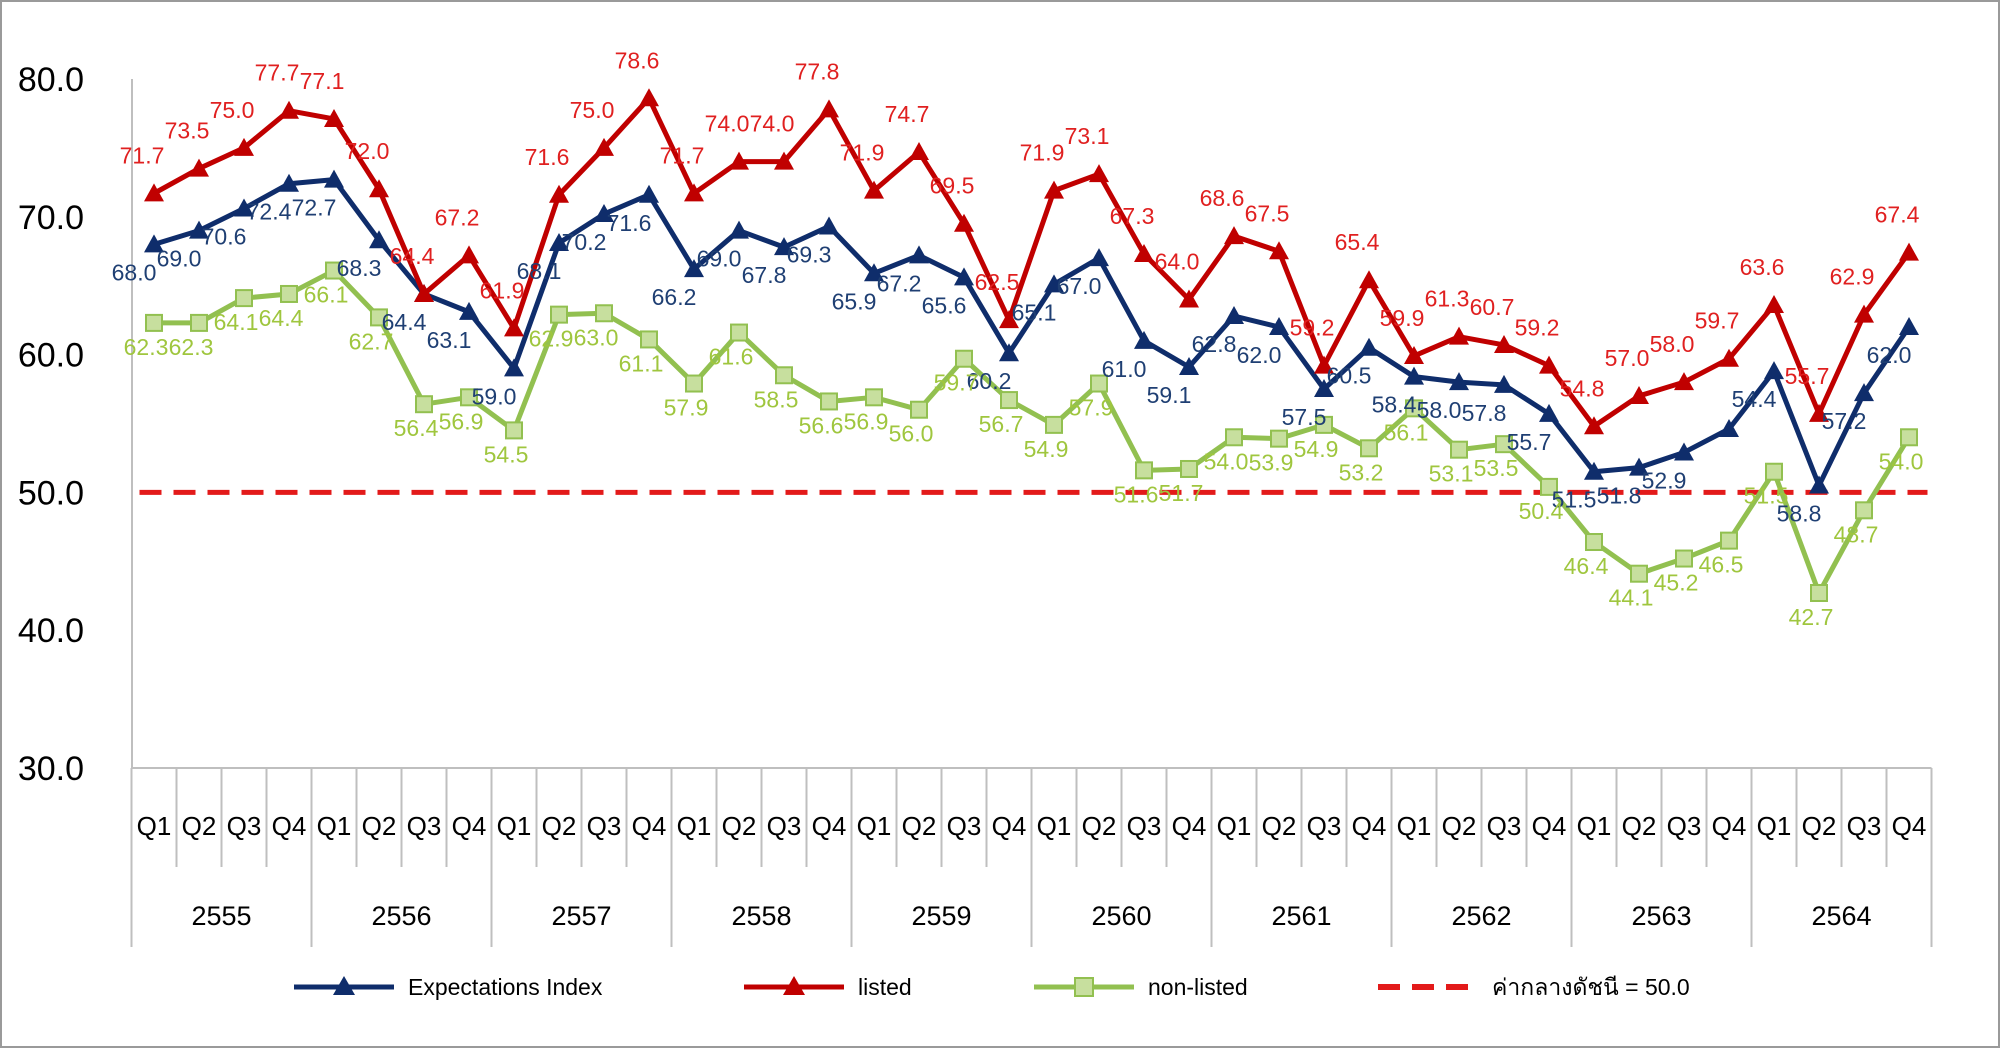  Describe the element at coordinates (1079, 286) in the screenshot. I see `expectations-index-data-label: 67.0` at that location.